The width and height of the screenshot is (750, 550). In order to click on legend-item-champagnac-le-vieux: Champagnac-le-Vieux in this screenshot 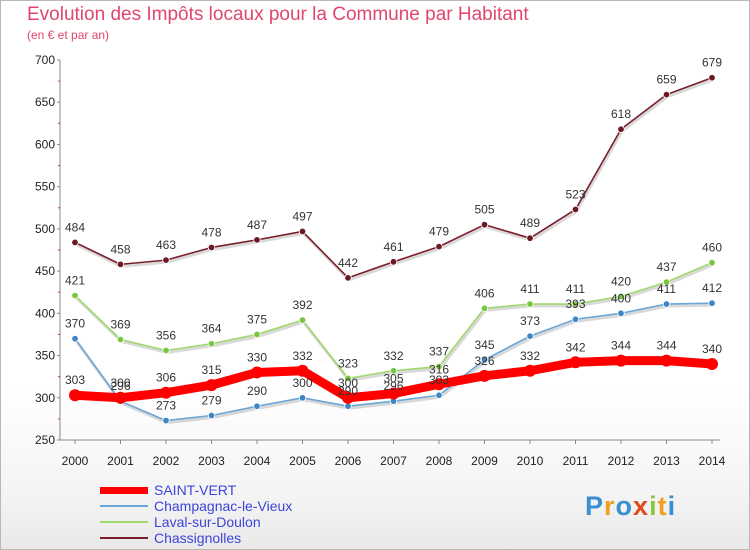, I will do `click(260, 506)`.